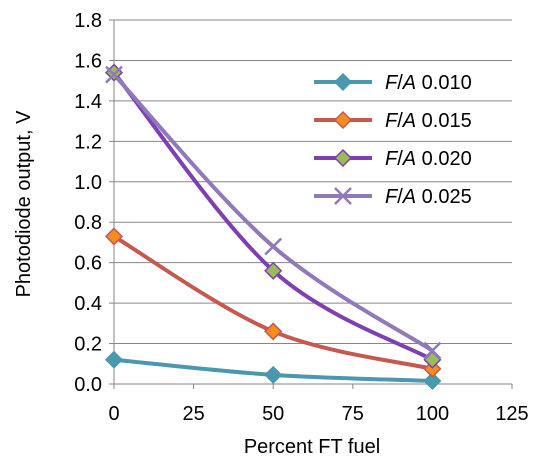 This screenshot has height=464, width=536. What do you see at coordinates (428, 83) in the screenshot?
I see `legend-label: F/A 0.010` at bounding box center [428, 83].